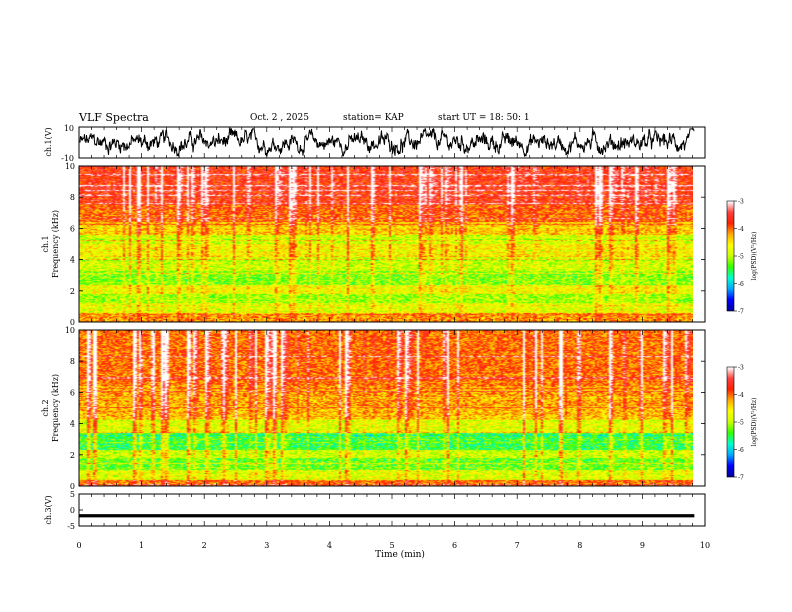 This screenshot has height=612, width=792. I want to click on ch3-waveform-trace, so click(387, 516).